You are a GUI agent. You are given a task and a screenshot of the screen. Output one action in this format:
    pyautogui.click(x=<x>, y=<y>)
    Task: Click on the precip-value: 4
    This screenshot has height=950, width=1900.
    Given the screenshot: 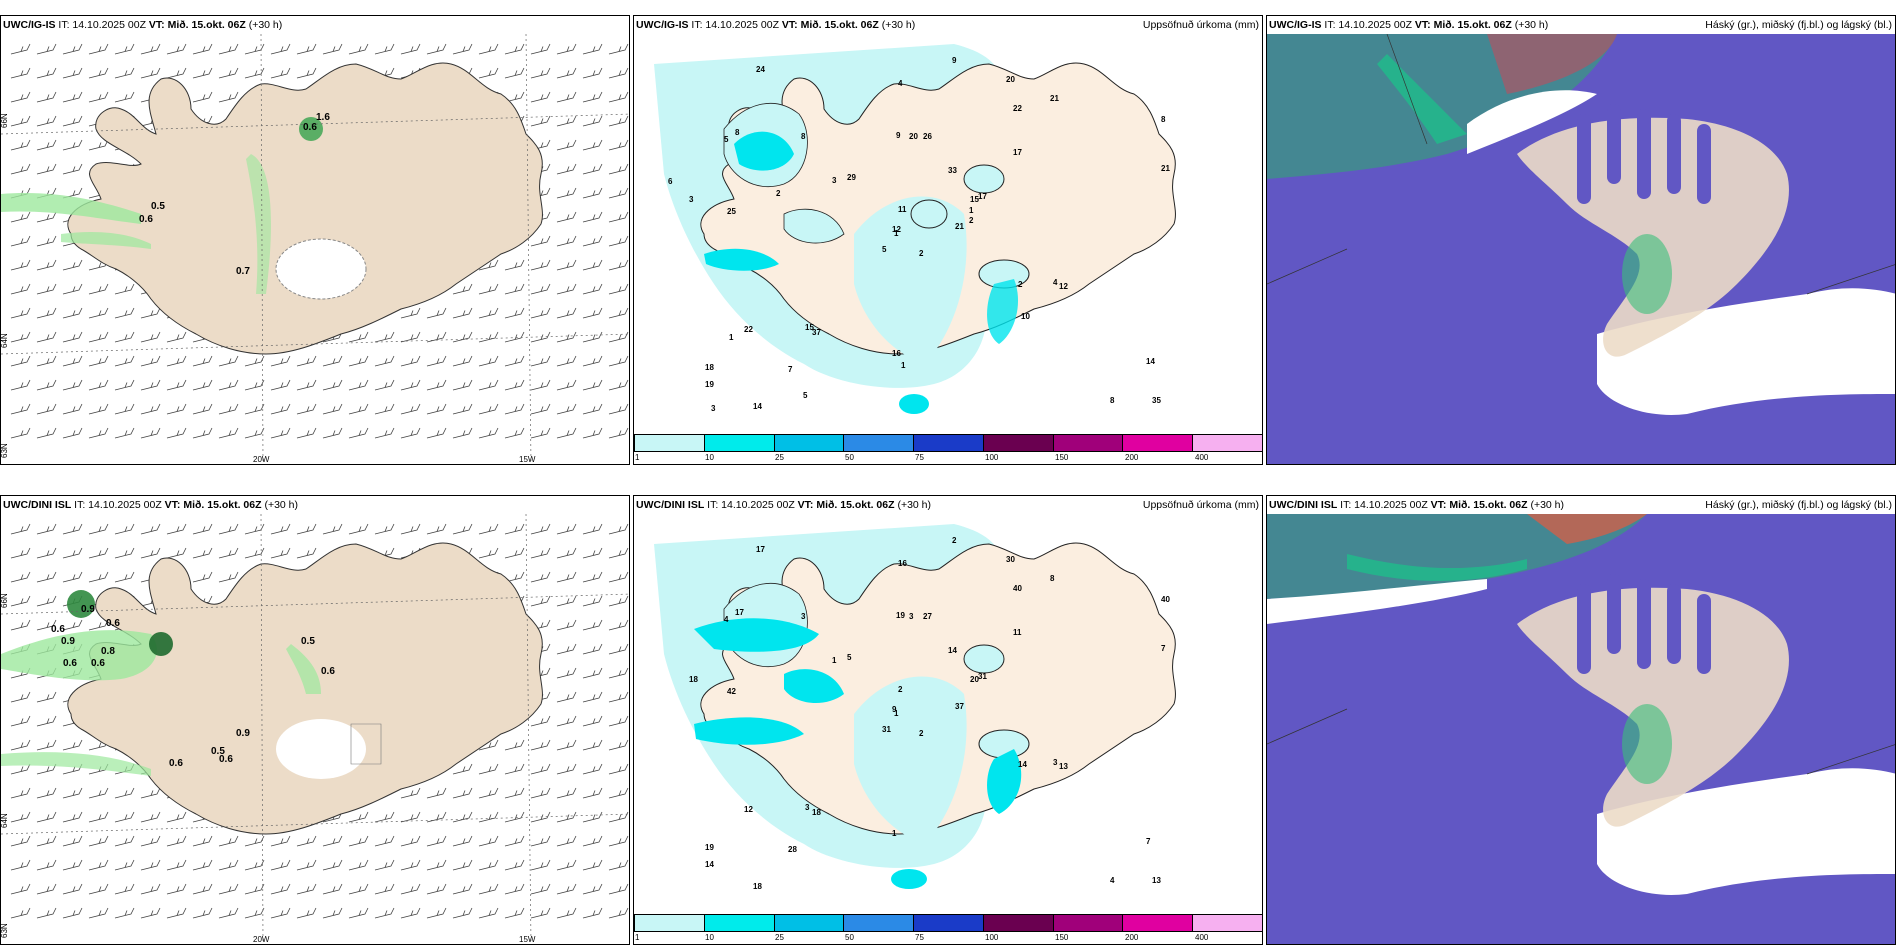 What is the action you would take?
    pyautogui.click(x=1055, y=282)
    